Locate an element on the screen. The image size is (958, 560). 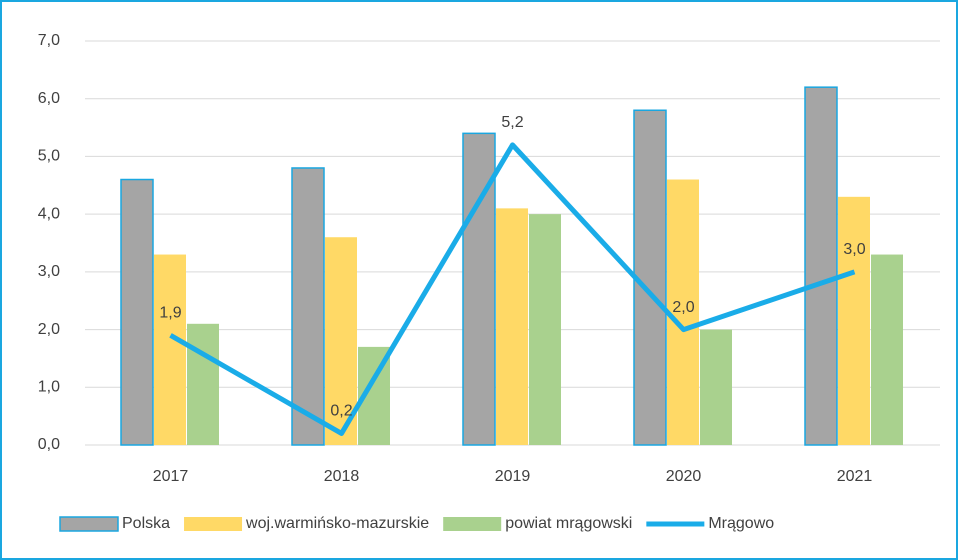
y-tick-label: 6,0 is located at coordinates (49, 98).